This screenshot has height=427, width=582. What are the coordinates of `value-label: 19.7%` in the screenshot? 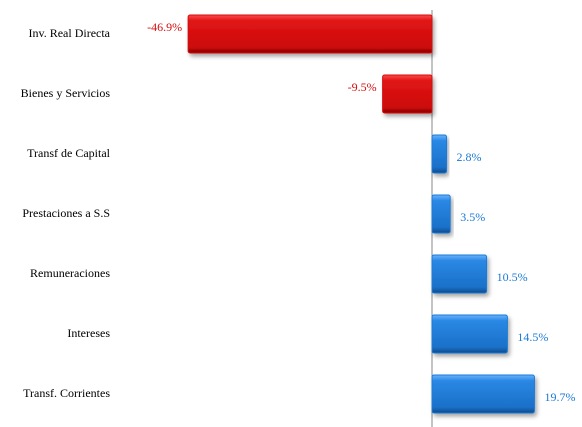 It's located at (559, 397).